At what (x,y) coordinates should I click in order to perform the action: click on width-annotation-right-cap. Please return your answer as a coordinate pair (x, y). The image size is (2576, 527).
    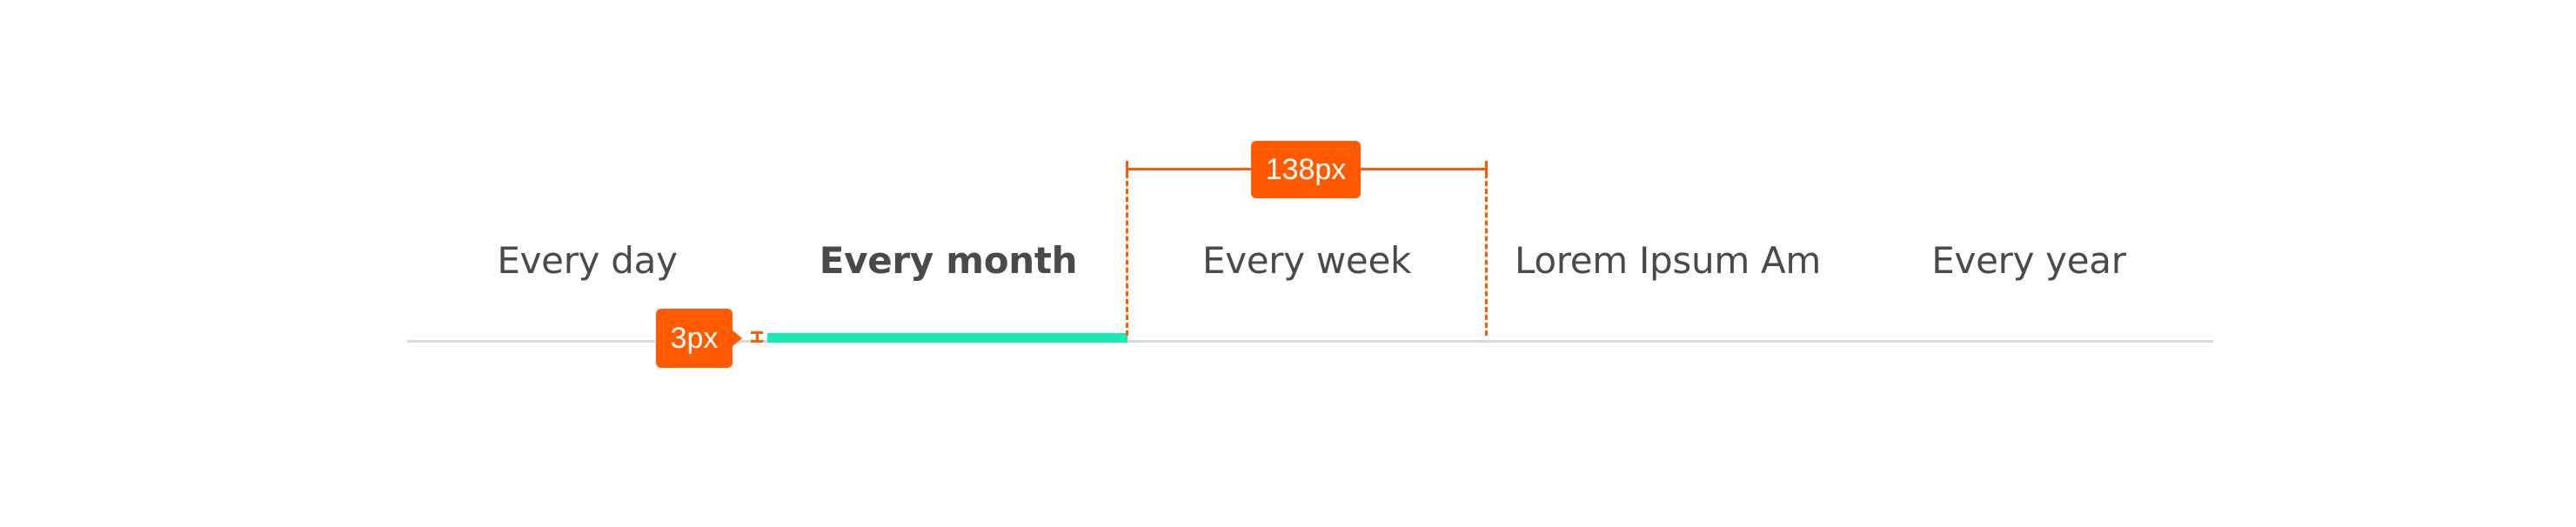
    Looking at the image, I should click on (1486, 169).